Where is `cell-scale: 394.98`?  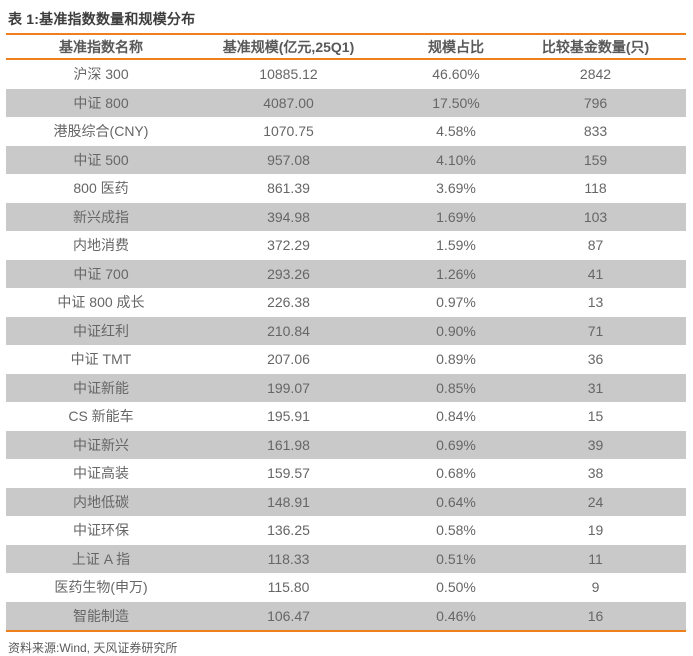
cell-scale: 394.98 is located at coordinates (288, 216).